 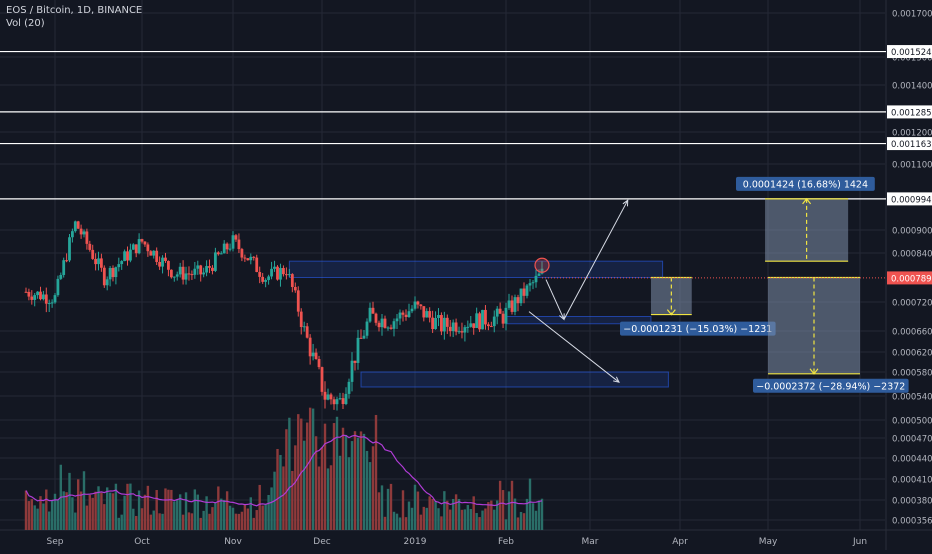 I want to click on measure-label-1: −0.0001231 (−15.03%) −1231, so click(x=697, y=329).